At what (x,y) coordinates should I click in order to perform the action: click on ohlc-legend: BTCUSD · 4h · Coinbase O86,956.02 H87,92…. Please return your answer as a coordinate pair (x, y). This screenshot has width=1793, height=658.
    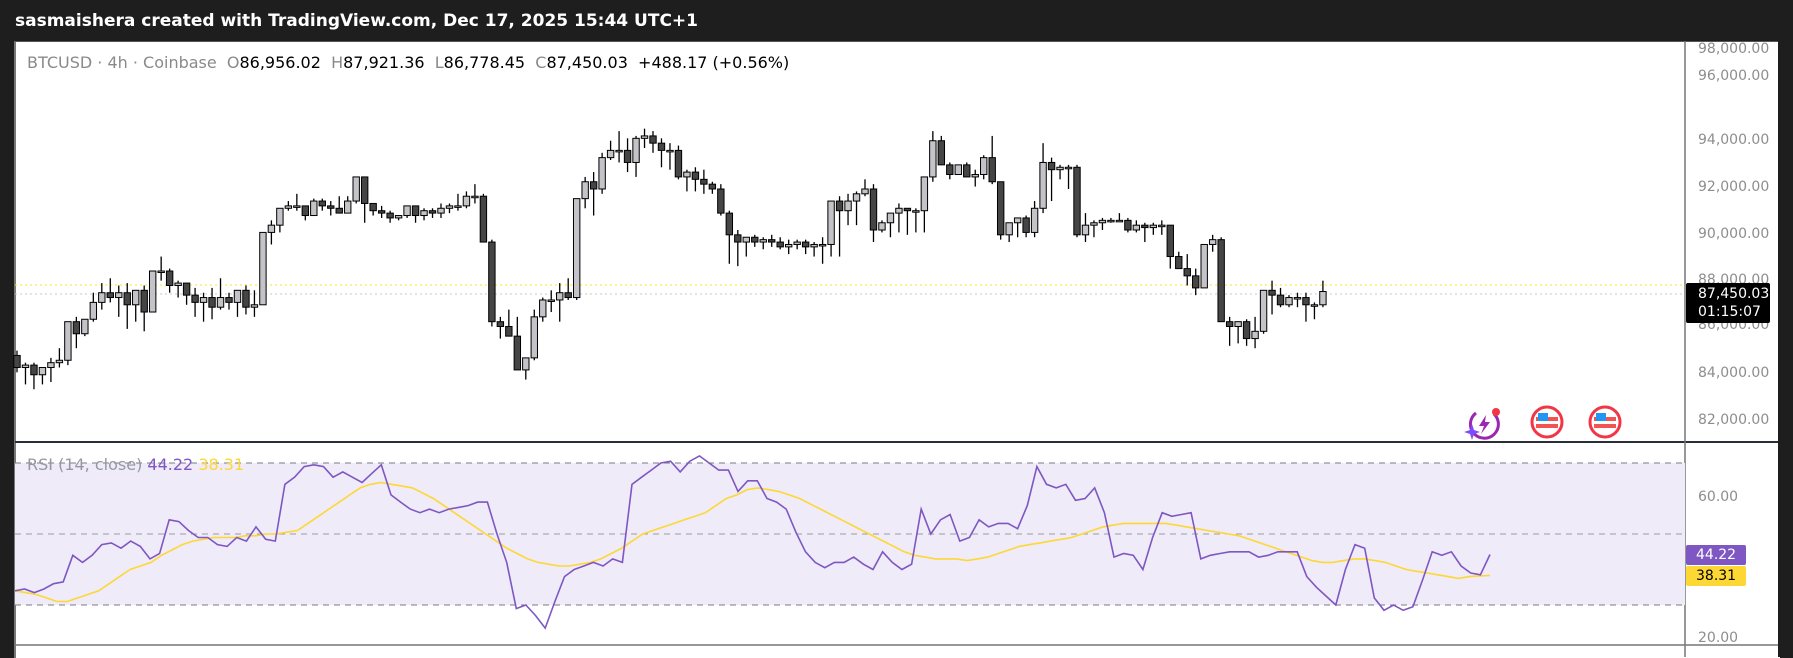
    Looking at the image, I should click on (408, 62).